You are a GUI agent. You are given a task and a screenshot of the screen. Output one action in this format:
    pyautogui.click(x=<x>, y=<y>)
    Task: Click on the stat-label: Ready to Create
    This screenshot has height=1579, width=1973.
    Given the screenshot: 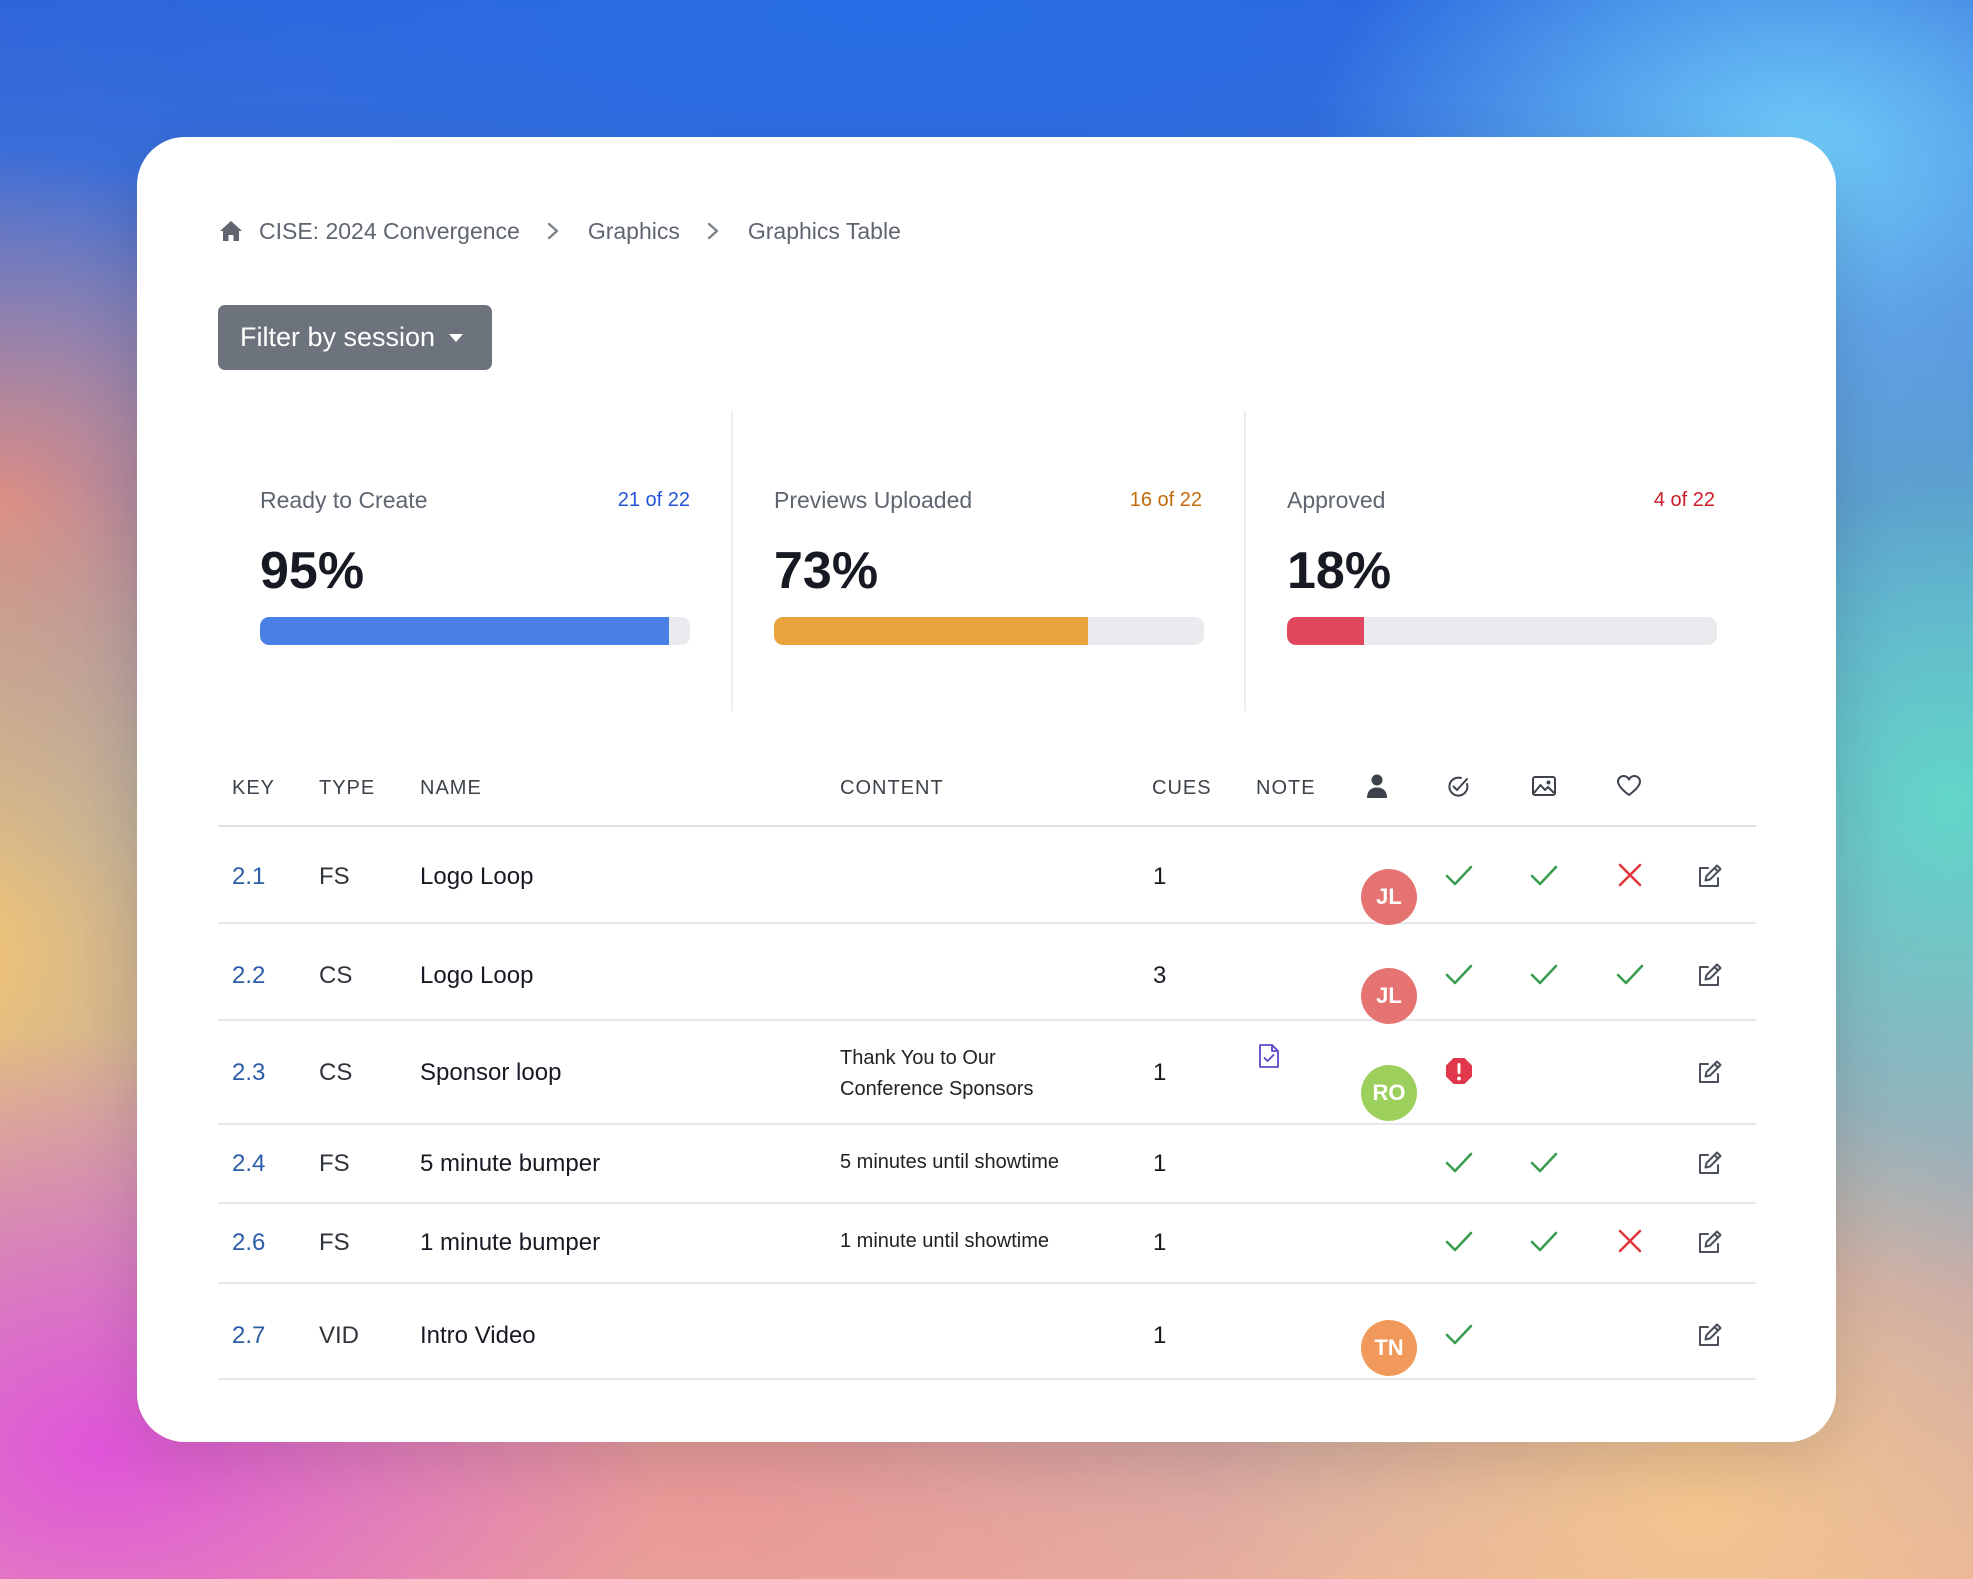 What is the action you would take?
    pyautogui.click(x=344, y=500)
    